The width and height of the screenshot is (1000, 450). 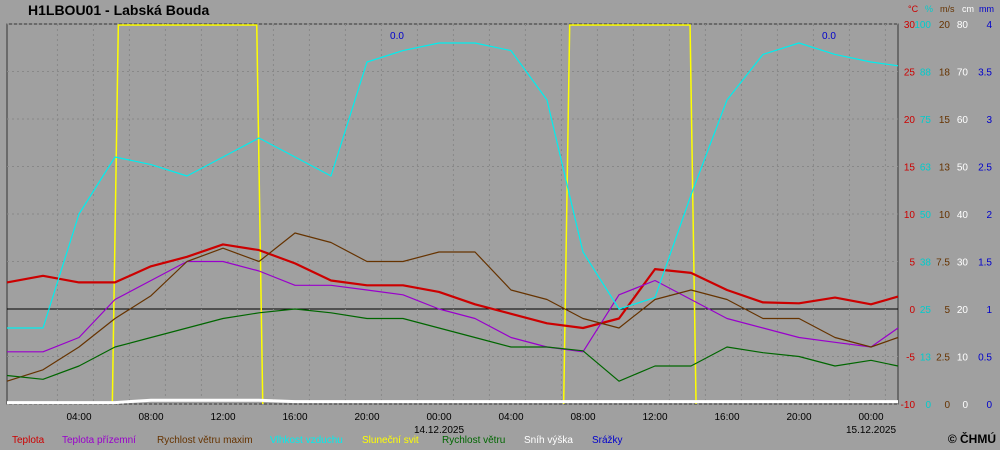 What do you see at coordinates (989, 120) in the screenshot?
I see `axis-tick-precip_mm: 3` at bounding box center [989, 120].